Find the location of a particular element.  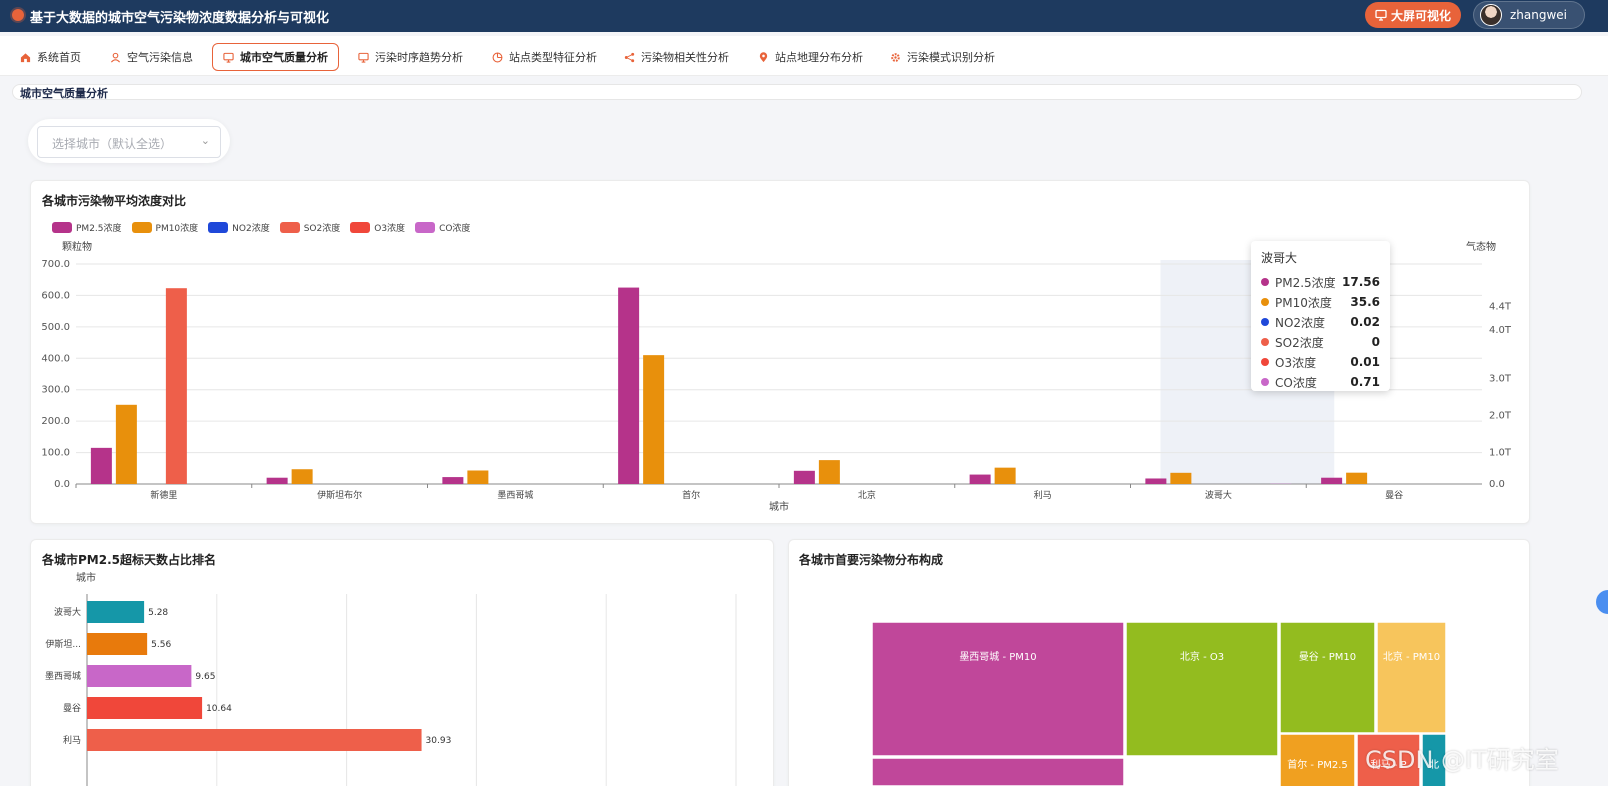

nav-item-home: 系统首页 is located at coordinates (50, 57).